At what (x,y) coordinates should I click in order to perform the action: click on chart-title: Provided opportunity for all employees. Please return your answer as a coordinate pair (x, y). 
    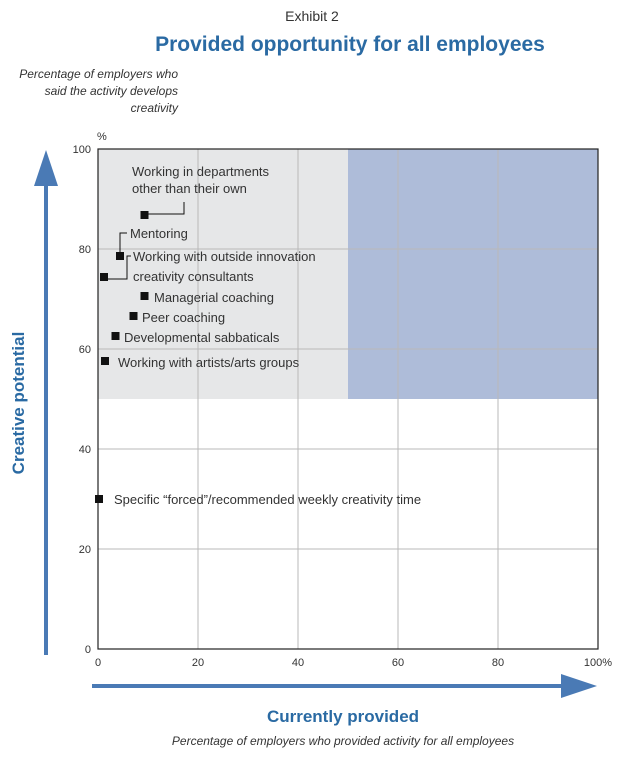
    Looking at the image, I should click on (350, 44).